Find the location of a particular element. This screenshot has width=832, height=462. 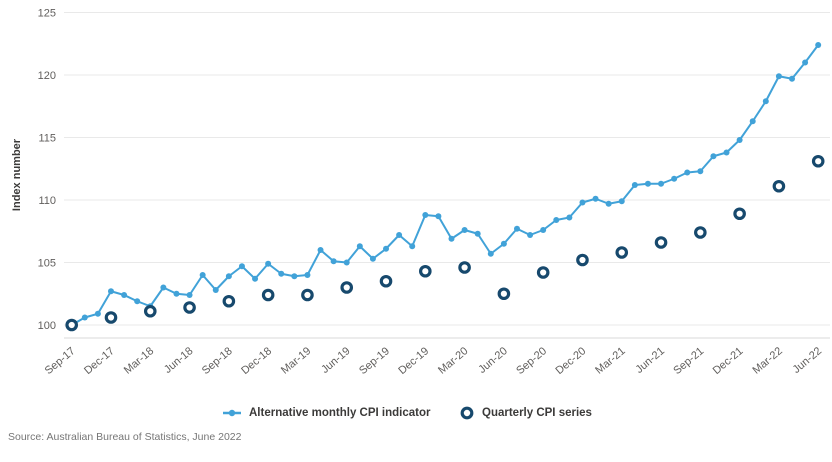

x-tick-label: Mar-21 is located at coordinates (610, 361).